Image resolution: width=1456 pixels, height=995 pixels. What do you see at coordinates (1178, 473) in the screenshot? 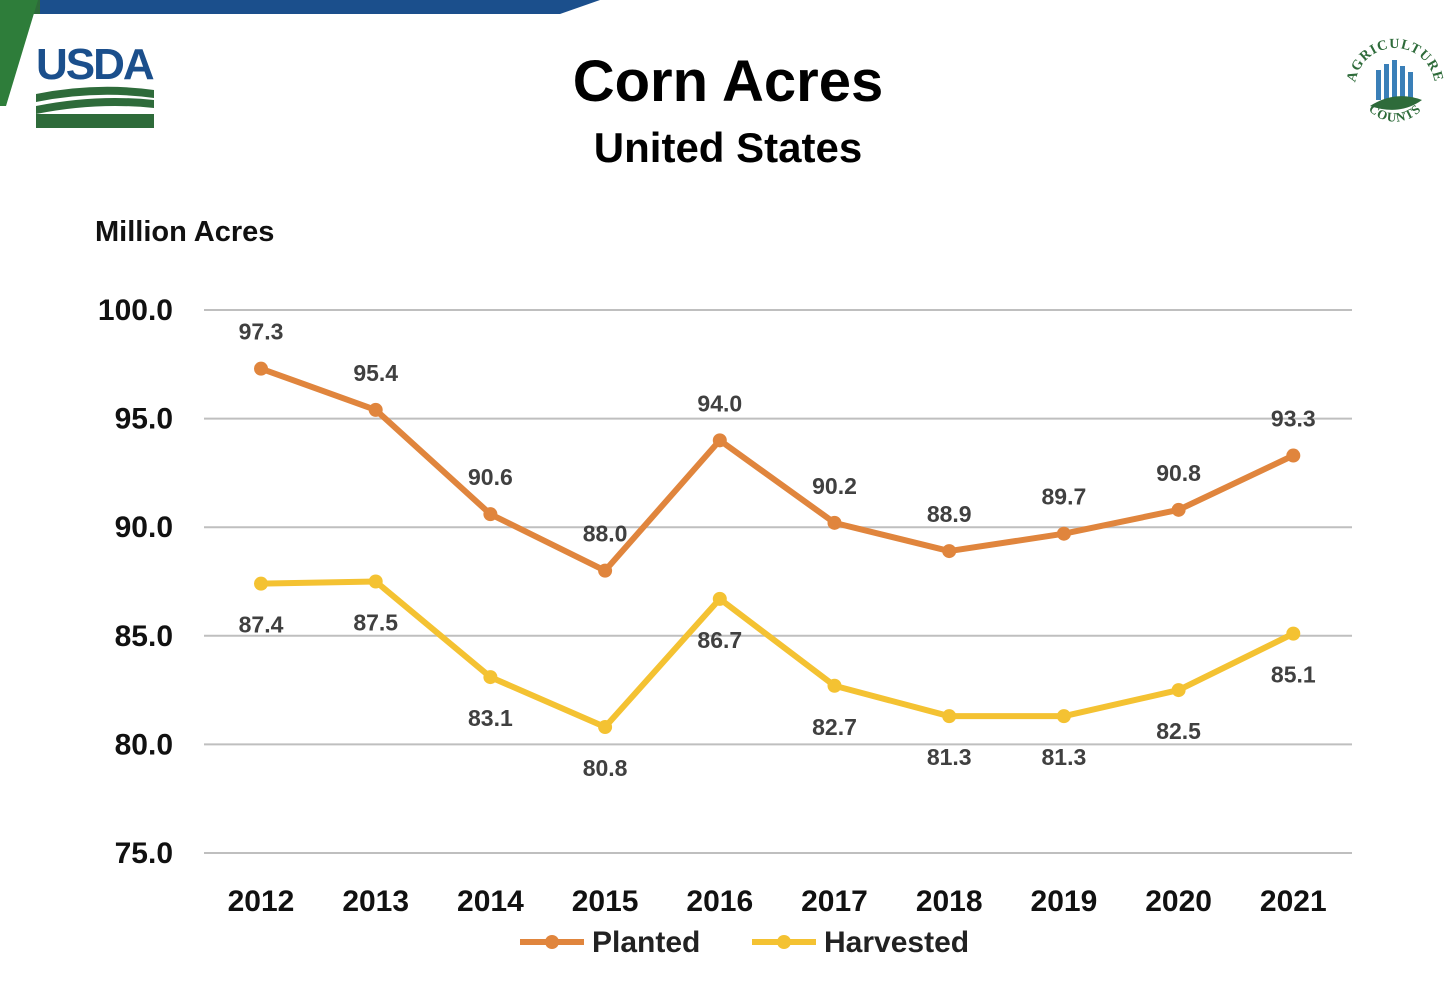
I see `data-label-planted: 90.8` at bounding box center [1178, 473].